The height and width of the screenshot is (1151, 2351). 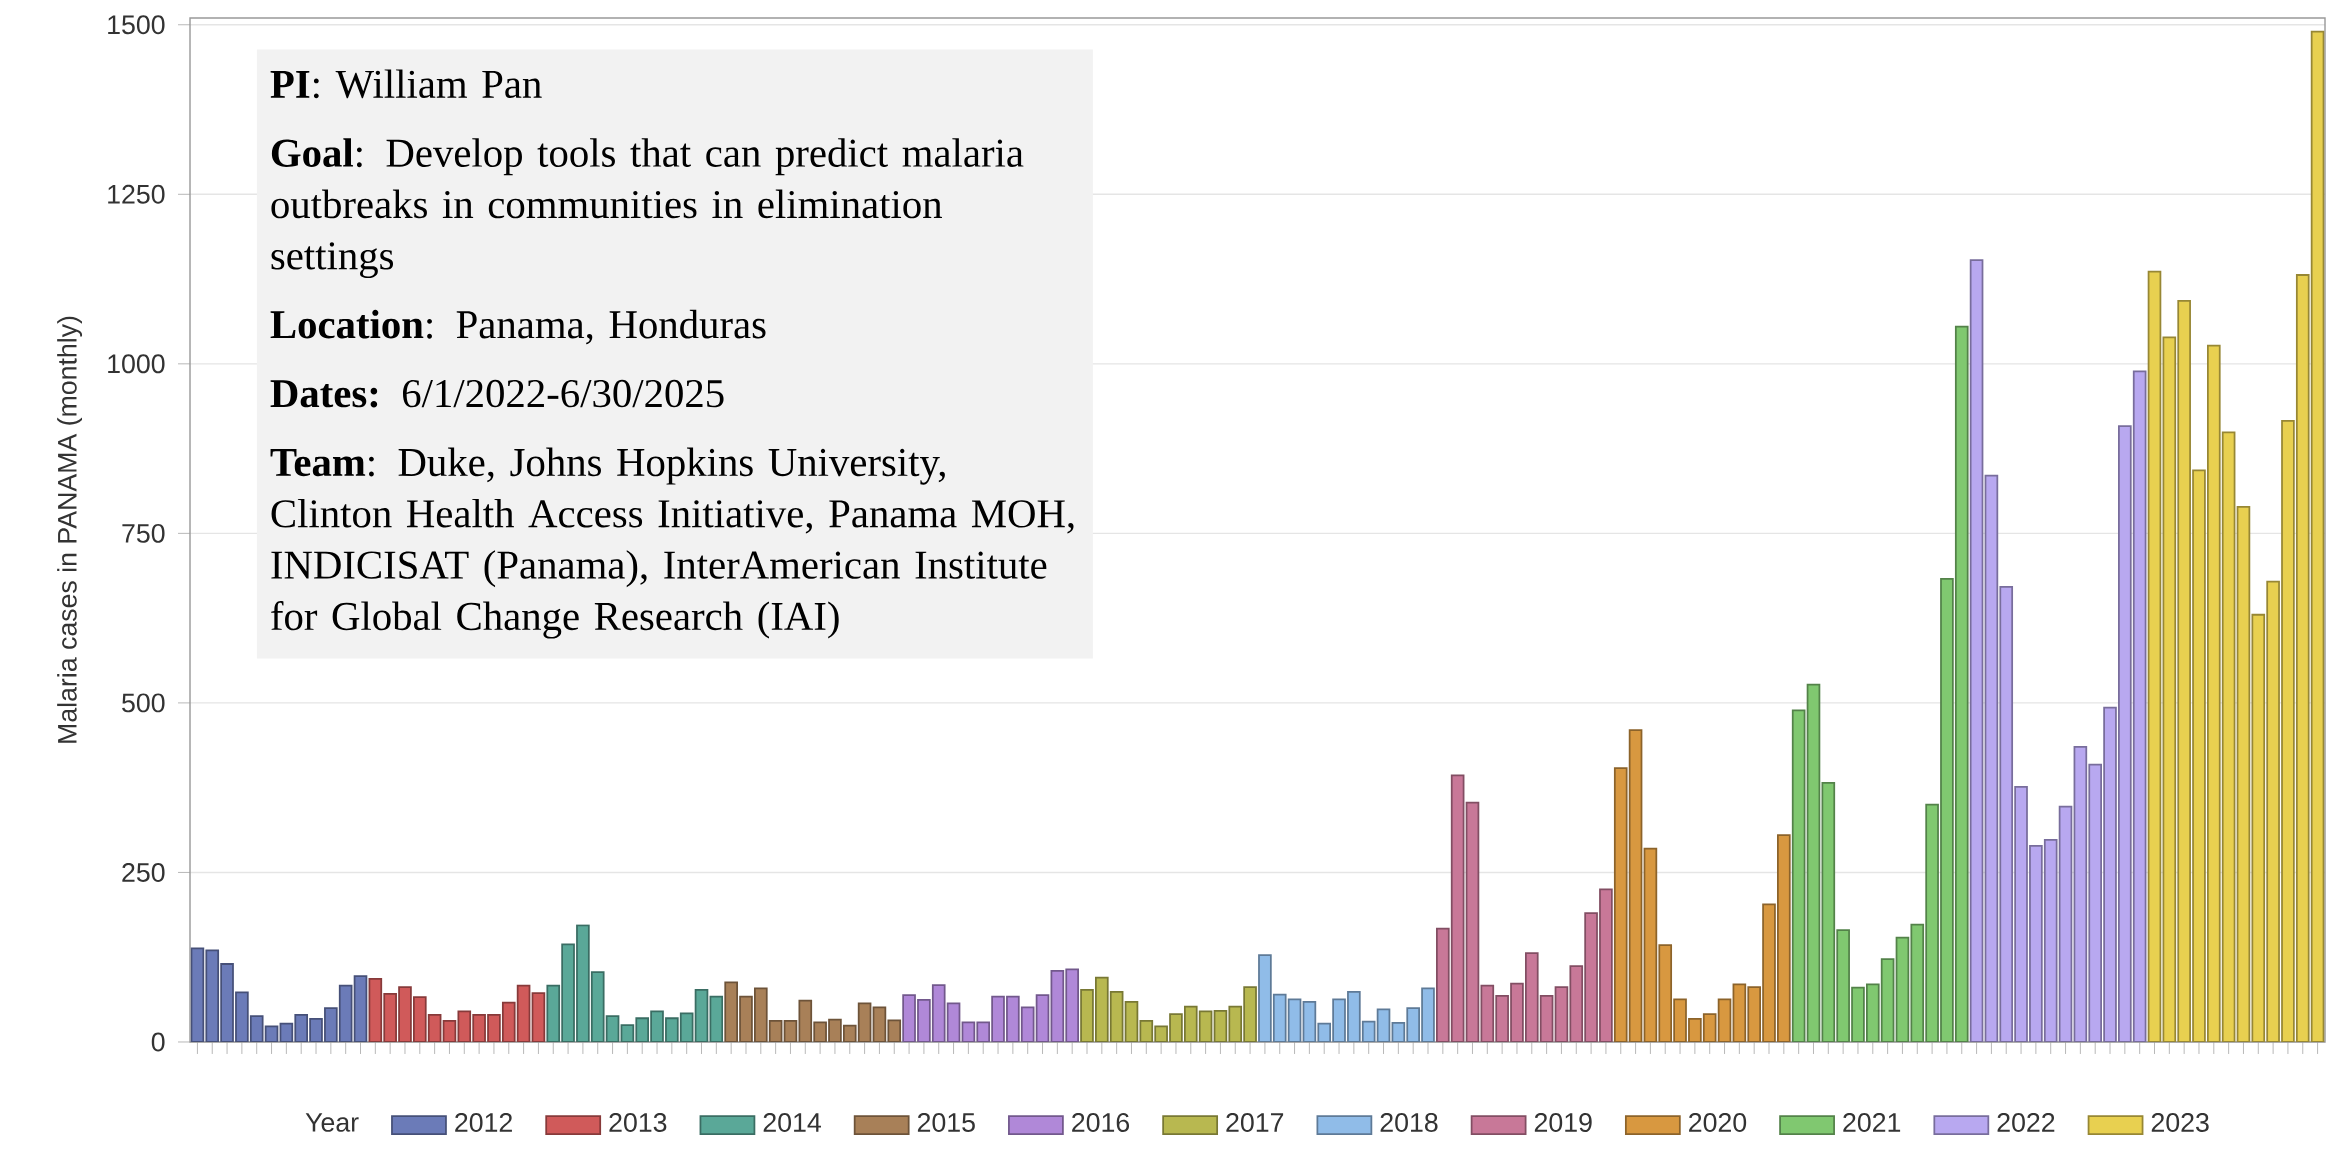 What do you see at coordinates (1101, 1122) in the screenshot?
I see `legend-label: 2016` at bounding box center [1101, 1122].